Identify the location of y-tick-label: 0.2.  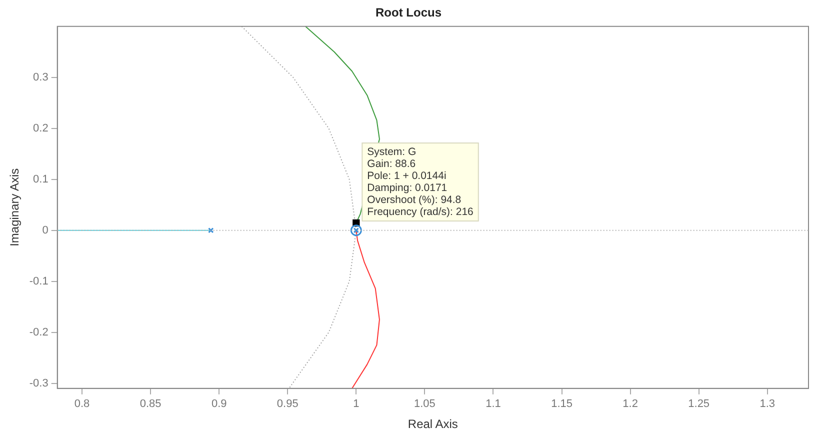
(40, 128).